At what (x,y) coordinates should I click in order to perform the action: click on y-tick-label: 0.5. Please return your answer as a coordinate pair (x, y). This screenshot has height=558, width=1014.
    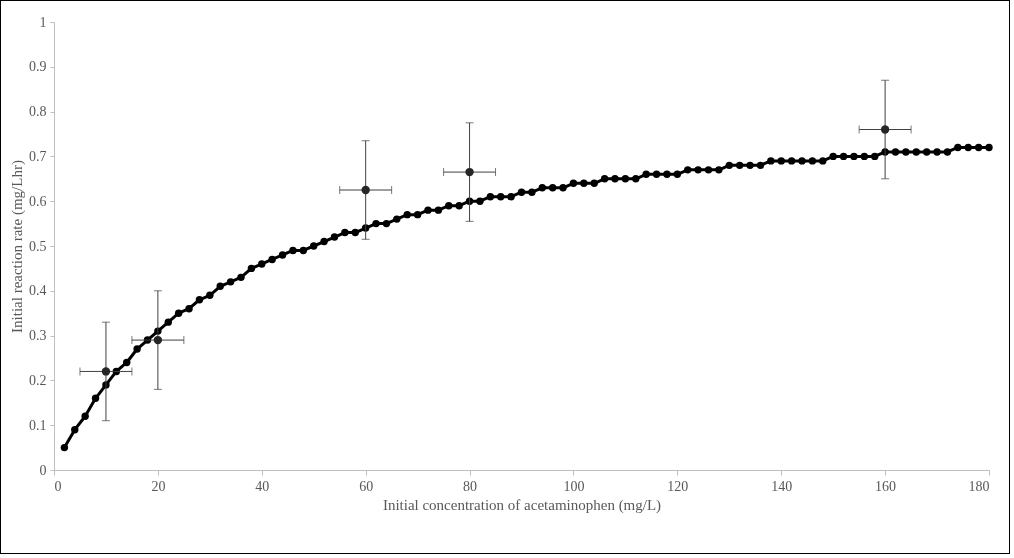
    Looking at the image, I should click on (38, 246).